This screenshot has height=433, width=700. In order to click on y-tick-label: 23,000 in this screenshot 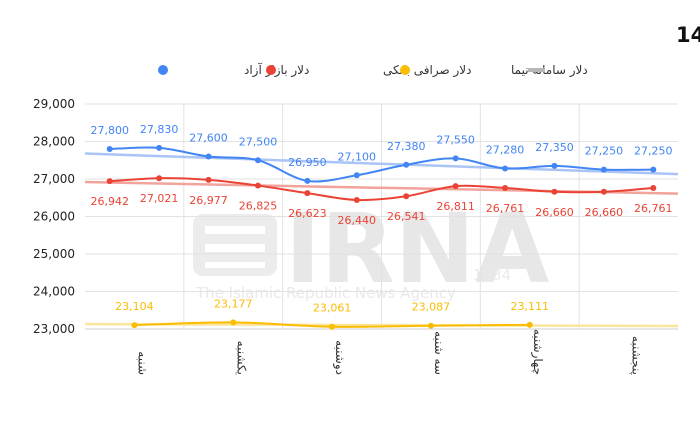, I will do `click(54, 329)`.